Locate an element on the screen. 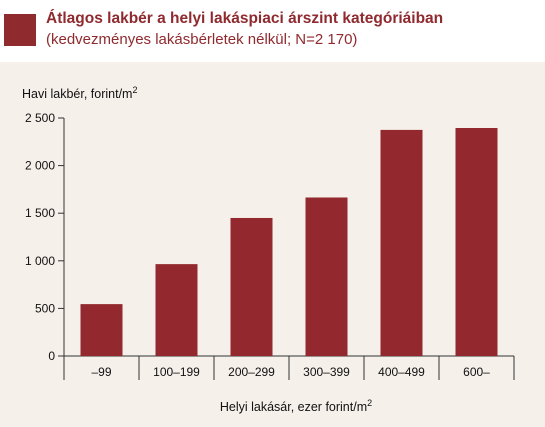 This screenshot has height=427, width=545. y-tick-label: 2 000 is located at coordinates (40, 166).